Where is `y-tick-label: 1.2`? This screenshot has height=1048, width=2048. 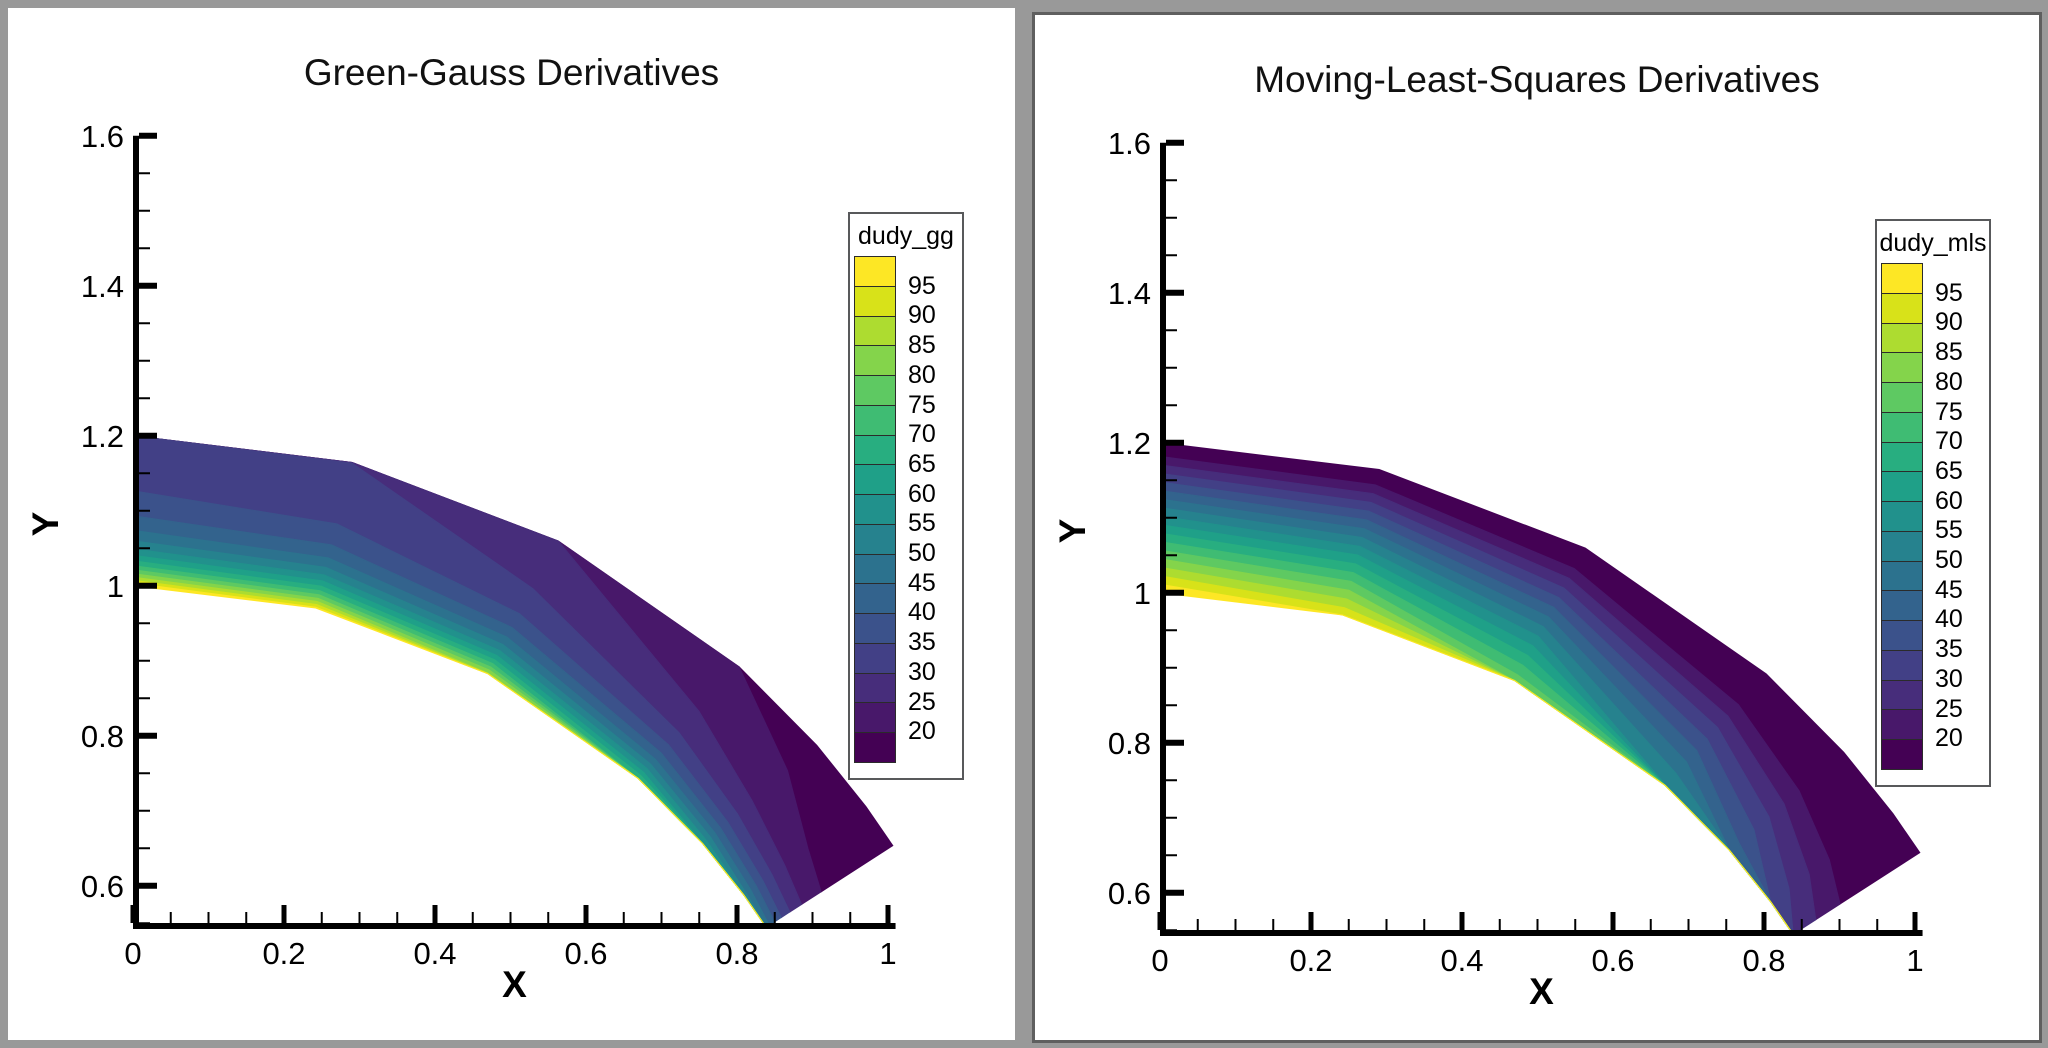 y-tick-label: 1.2 is located at coordinates (1129, 443).